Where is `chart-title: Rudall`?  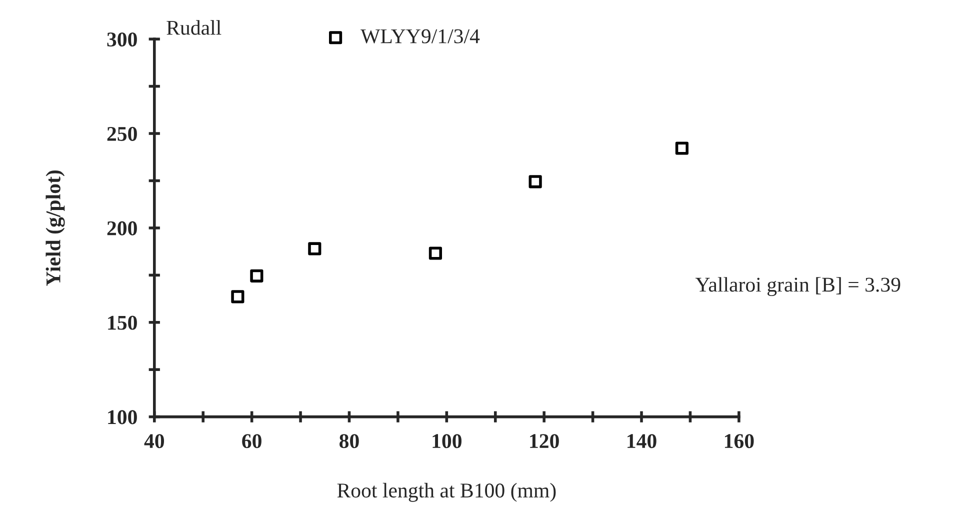 chart-title: Rudall is located at coordinates (194, 27).